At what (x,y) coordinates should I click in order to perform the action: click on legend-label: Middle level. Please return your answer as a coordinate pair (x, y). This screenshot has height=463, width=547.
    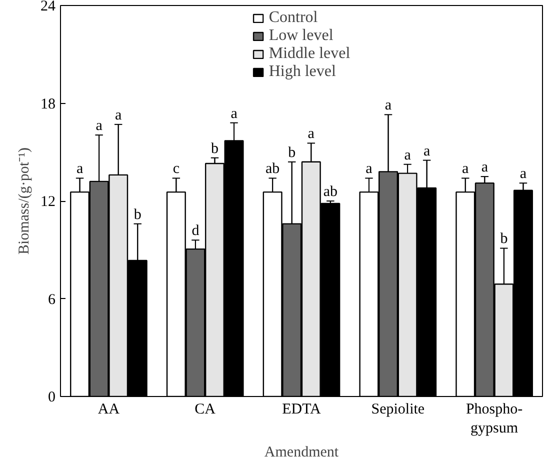
    Looking at the image, I should click on (309, 54).